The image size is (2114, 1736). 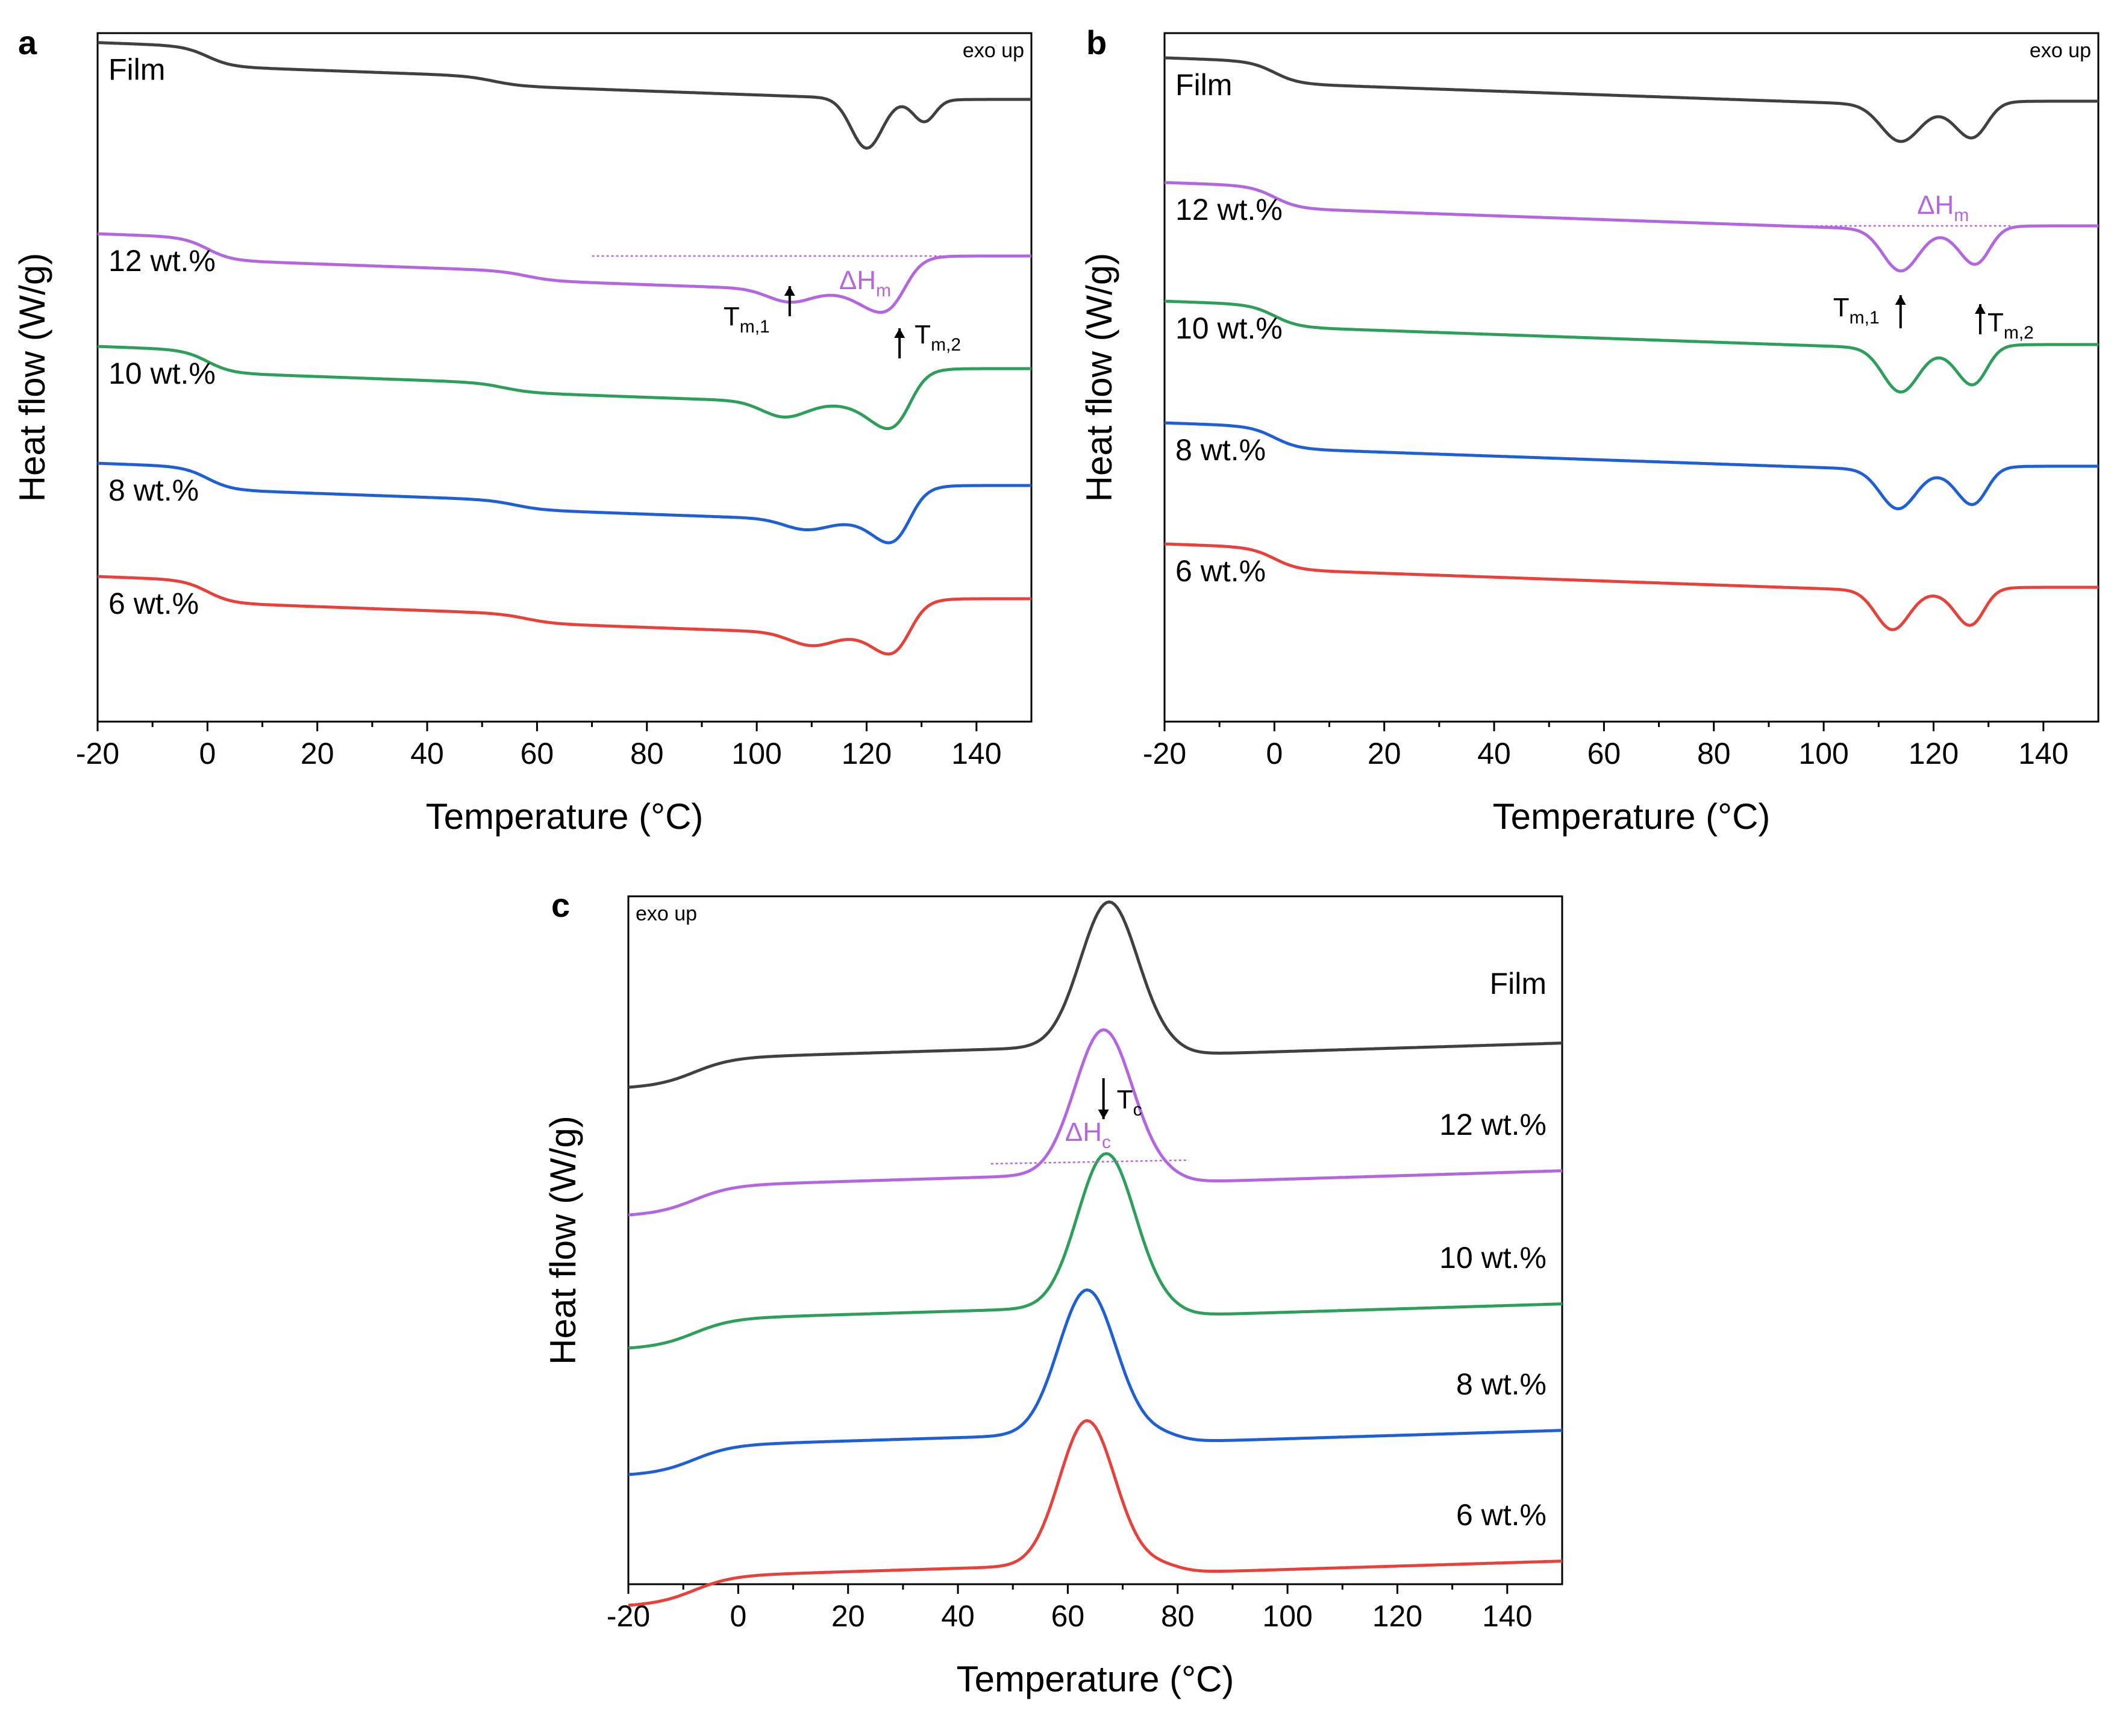 I want to click on annotation-t2: Tm,2, so click(x=938, y=337).